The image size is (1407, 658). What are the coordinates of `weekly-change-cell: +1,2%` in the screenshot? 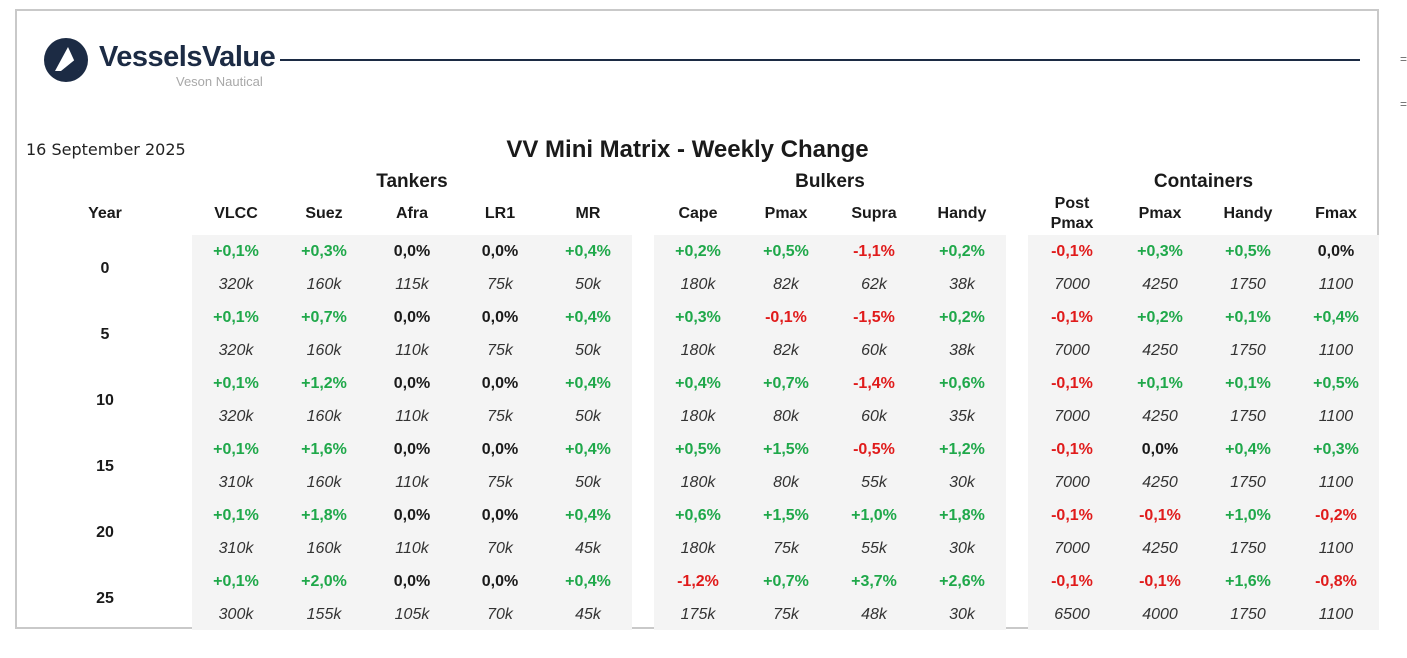 It's located at (324, 383).